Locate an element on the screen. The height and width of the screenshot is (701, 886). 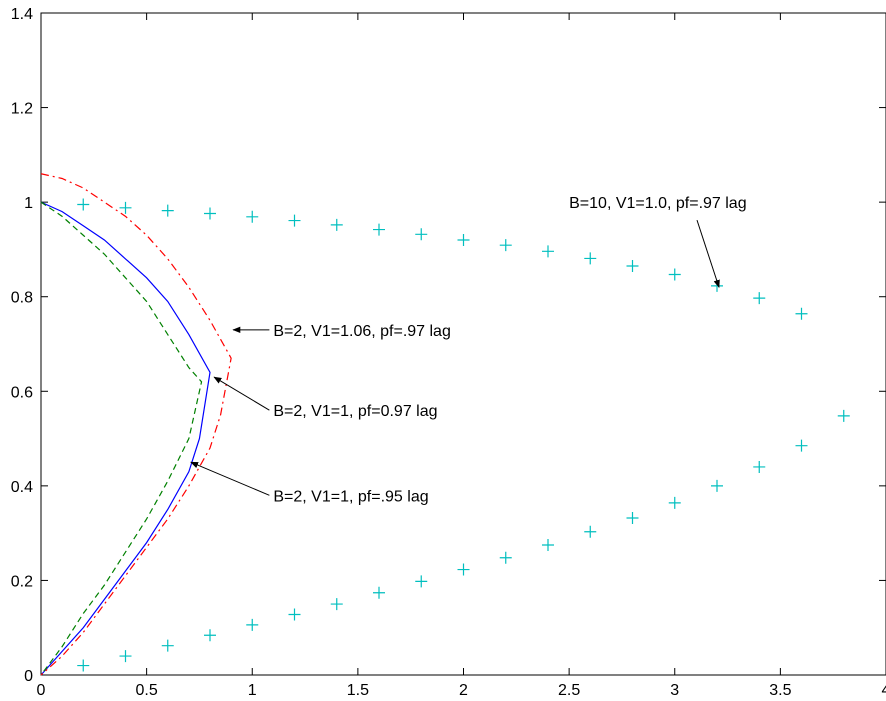
annotation-label: B=2, V1=1, pf=0.97 lag is located at coordinates (355, 411).